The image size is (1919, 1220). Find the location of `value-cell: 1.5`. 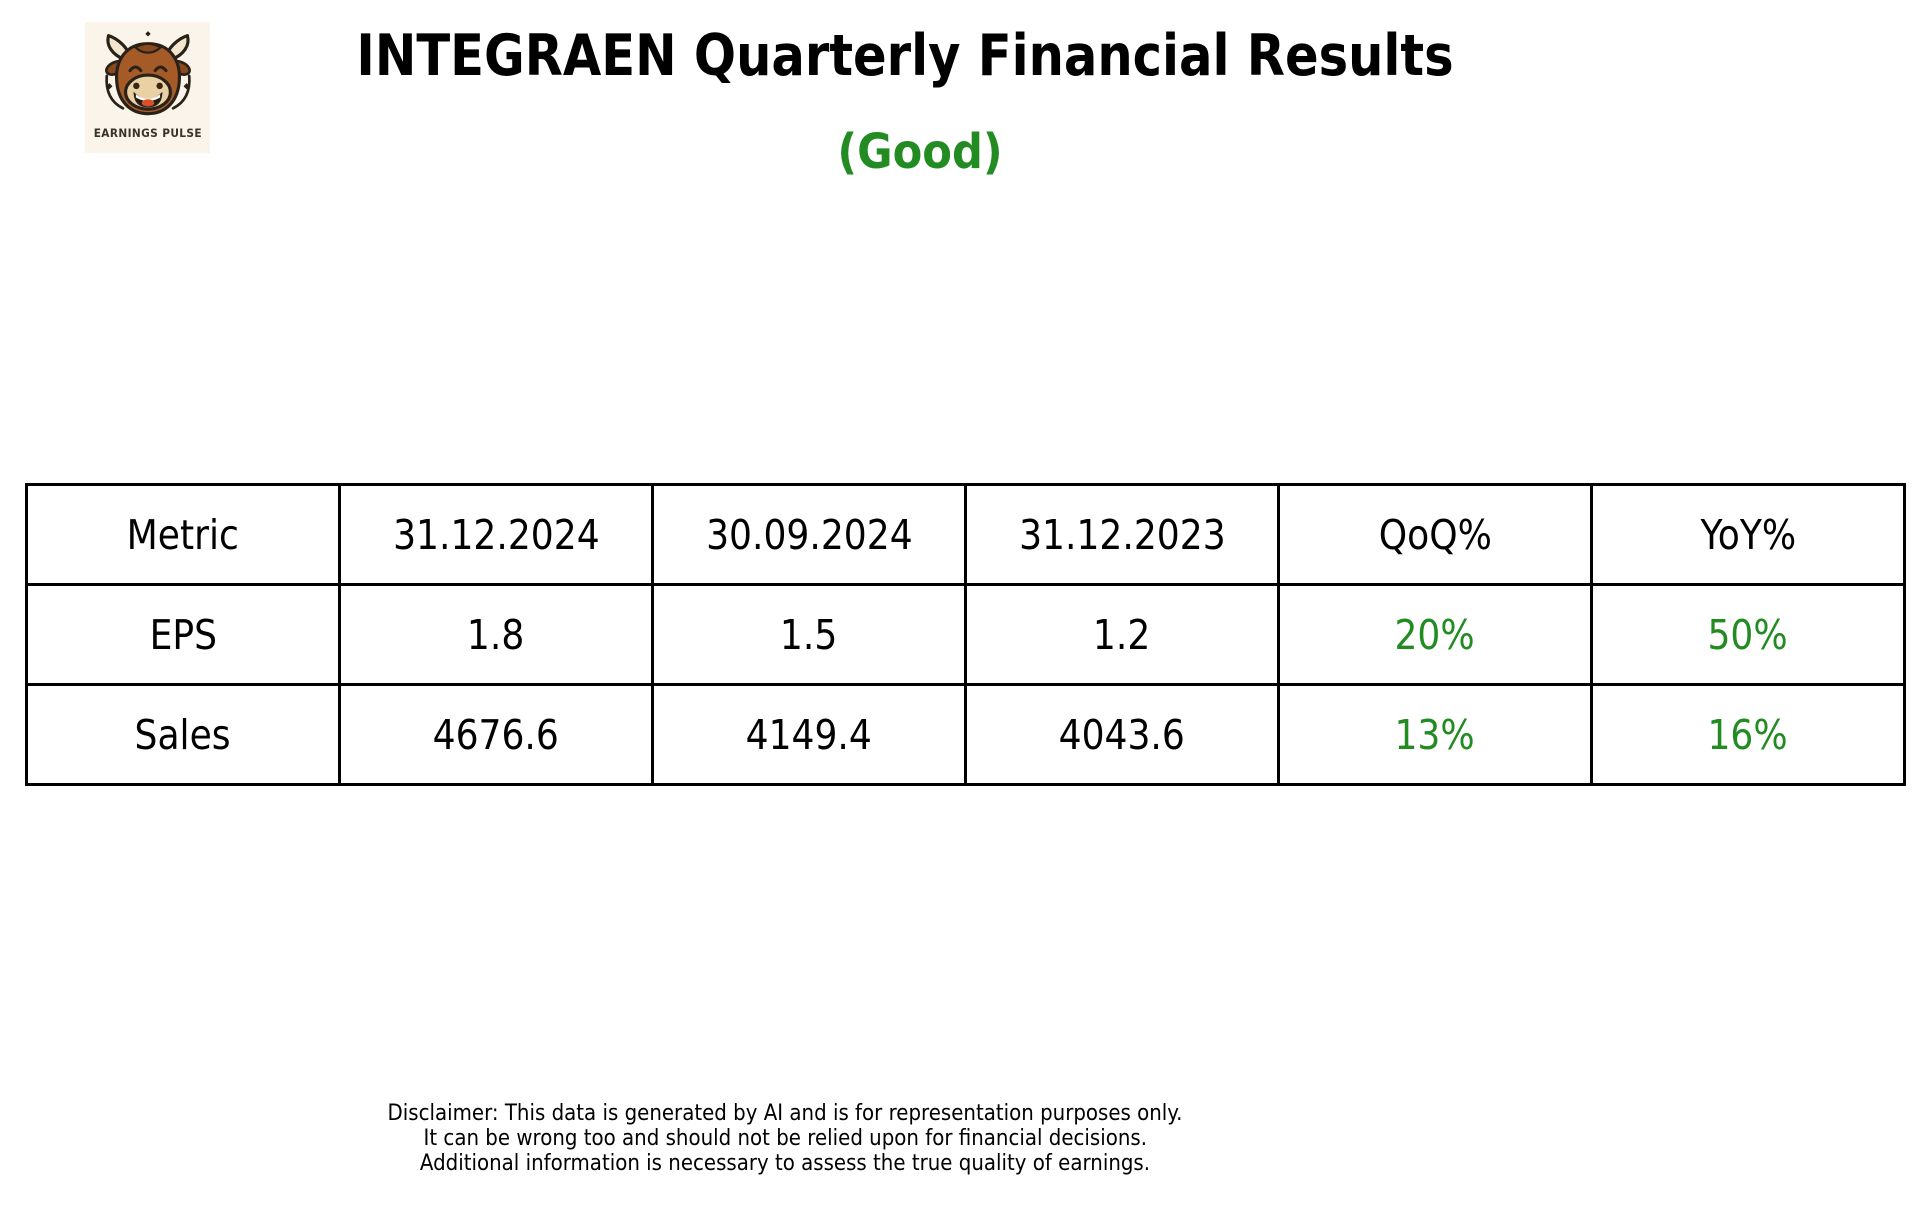

value-cell: 1.5 is located at coordinates (809, 634).